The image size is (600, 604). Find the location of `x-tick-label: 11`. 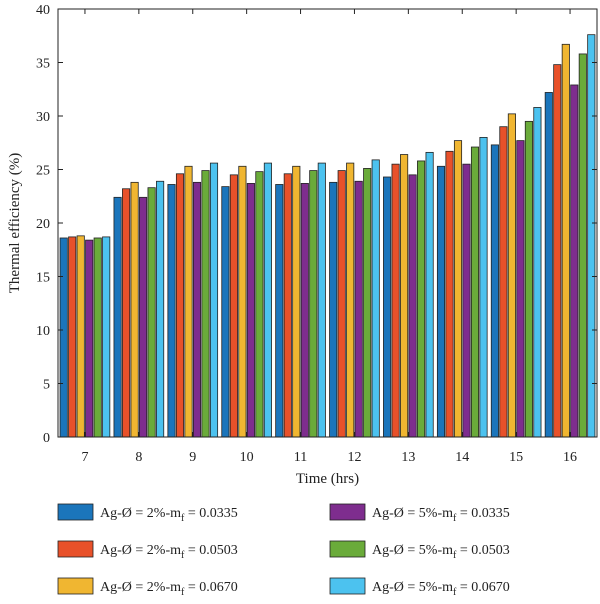

x-tick-label: 11 is located at coordinates (300, 457).